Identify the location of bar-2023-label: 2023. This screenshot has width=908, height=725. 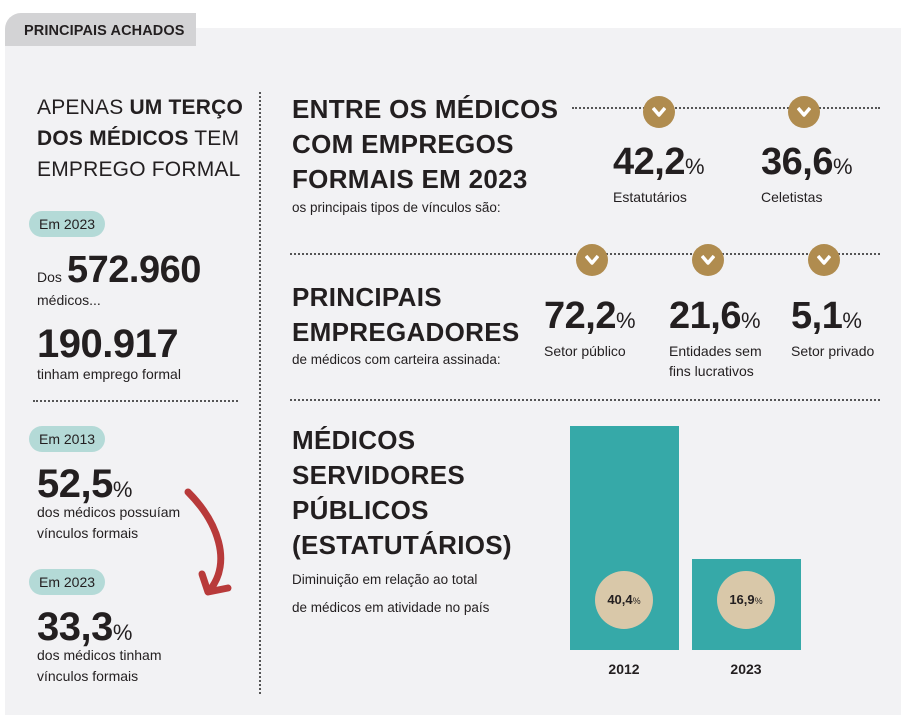
(746, 669).